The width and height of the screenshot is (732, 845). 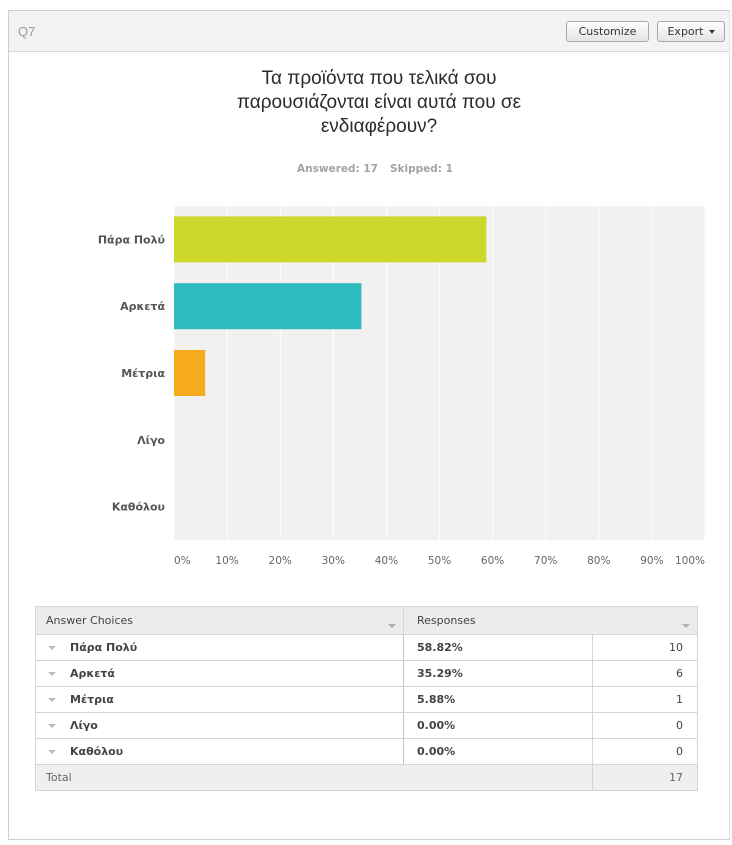 I want to click on total-count: 17, so click(x=645, y=777).